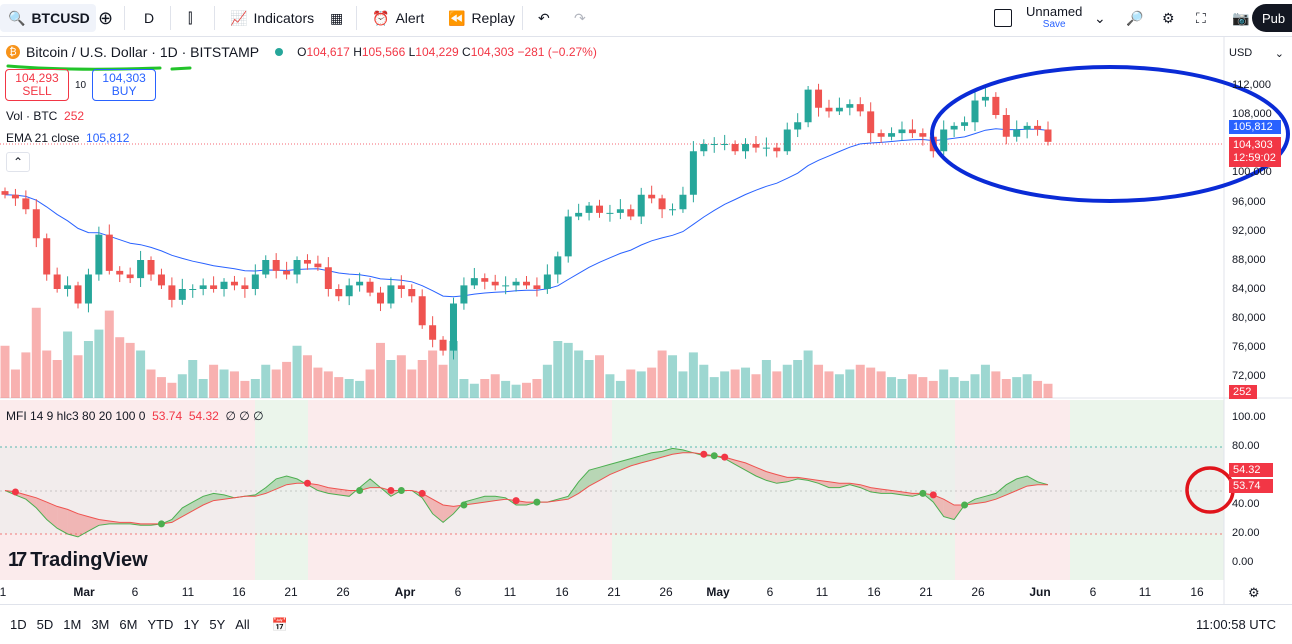  Describe the element at coordinates (1054, 11) in the screenshot. I see `layout-name-label: Unnamed` at that location.